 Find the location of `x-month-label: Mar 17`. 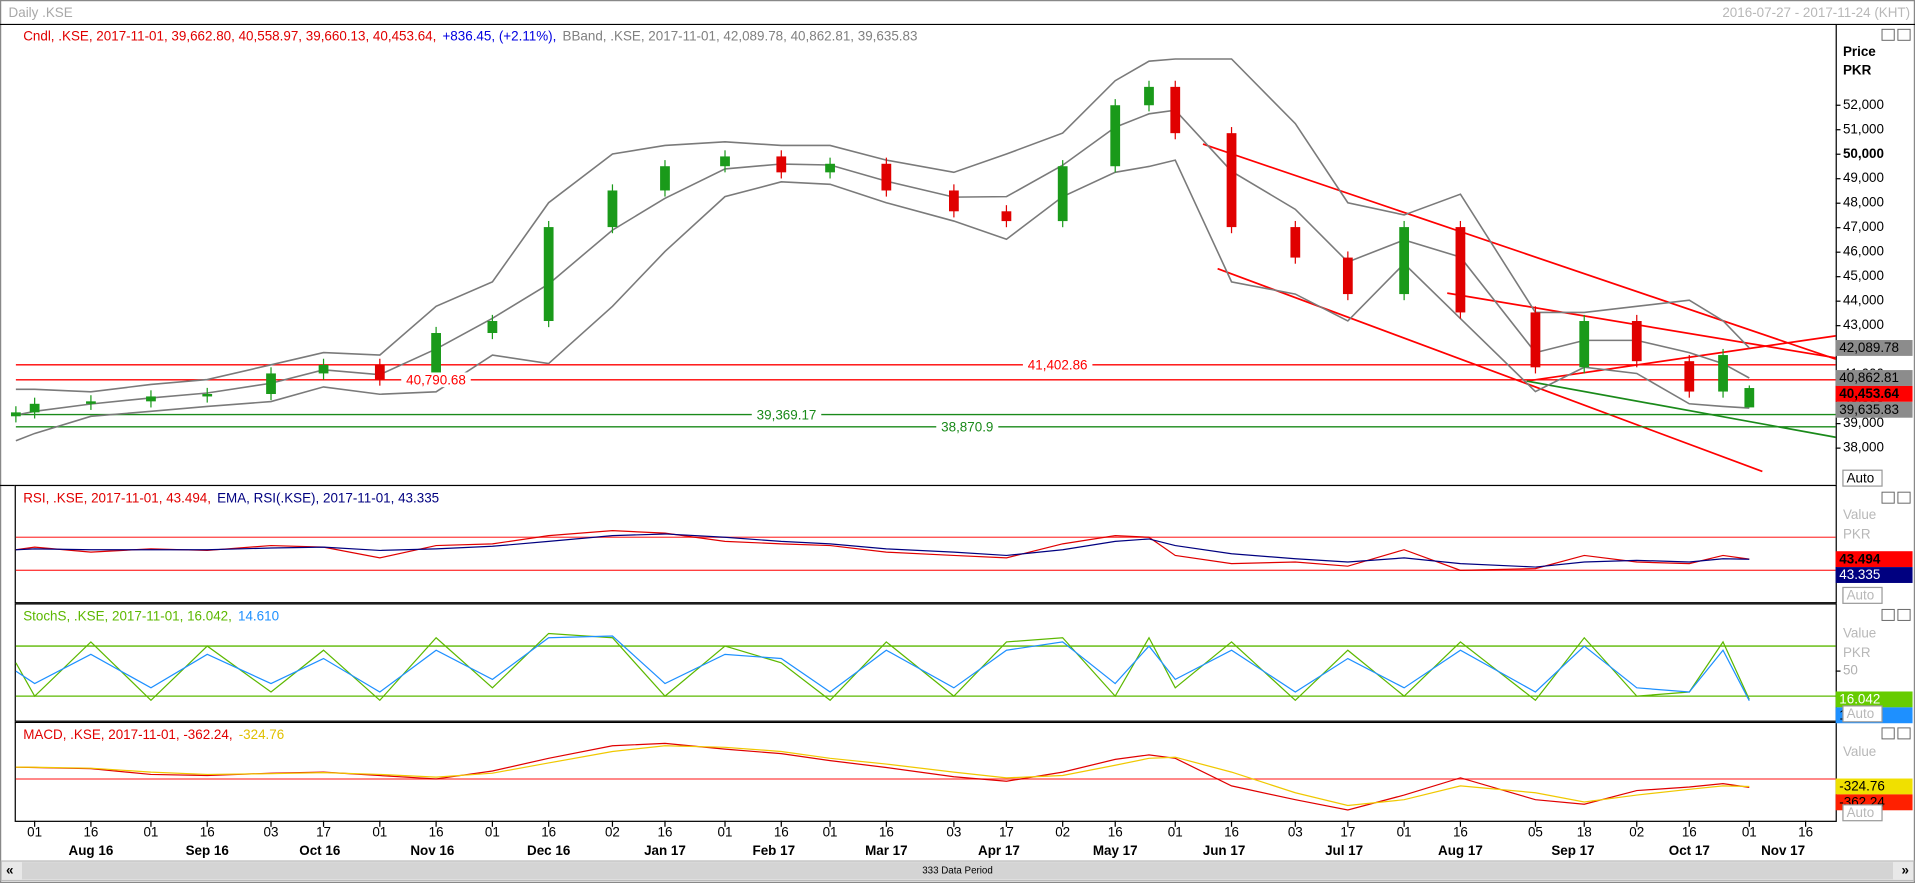

x-month-label: Mar 17 is located at coordinates (886, 850).